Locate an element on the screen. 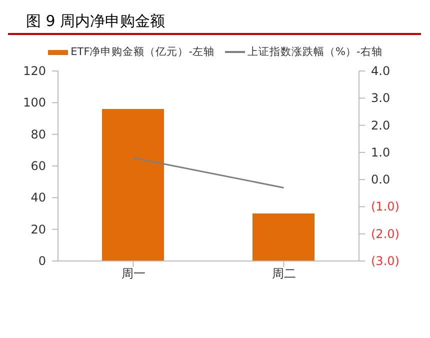 Image resolution: width=430 pixels, height=338 pixels. legend-label: ETF净申购金额（亿元）-左轴 is located at coordinates (142, 52).